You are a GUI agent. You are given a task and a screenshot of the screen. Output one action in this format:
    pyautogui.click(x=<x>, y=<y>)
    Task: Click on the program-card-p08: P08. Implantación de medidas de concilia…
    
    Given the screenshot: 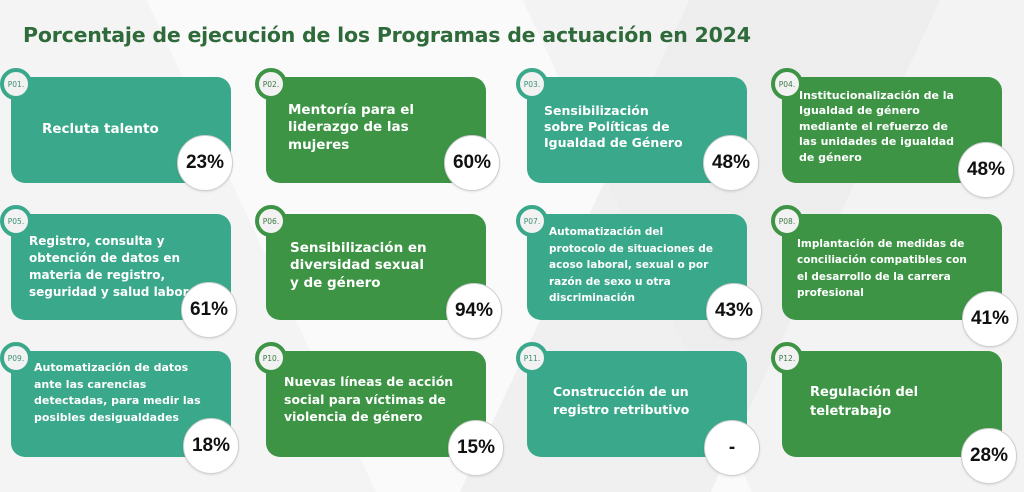 What is the action you would take?
    pyautogui.click(x=886, y=262)
    